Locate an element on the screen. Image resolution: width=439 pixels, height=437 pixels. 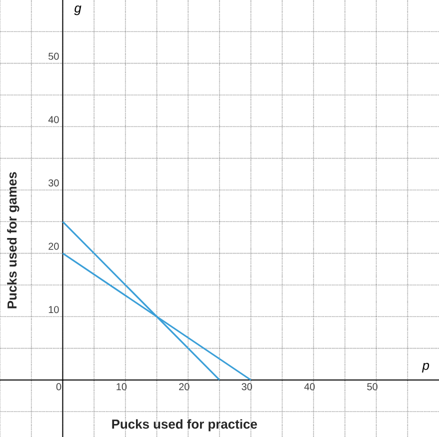
annotation: g is located at coordinates (78, 11).